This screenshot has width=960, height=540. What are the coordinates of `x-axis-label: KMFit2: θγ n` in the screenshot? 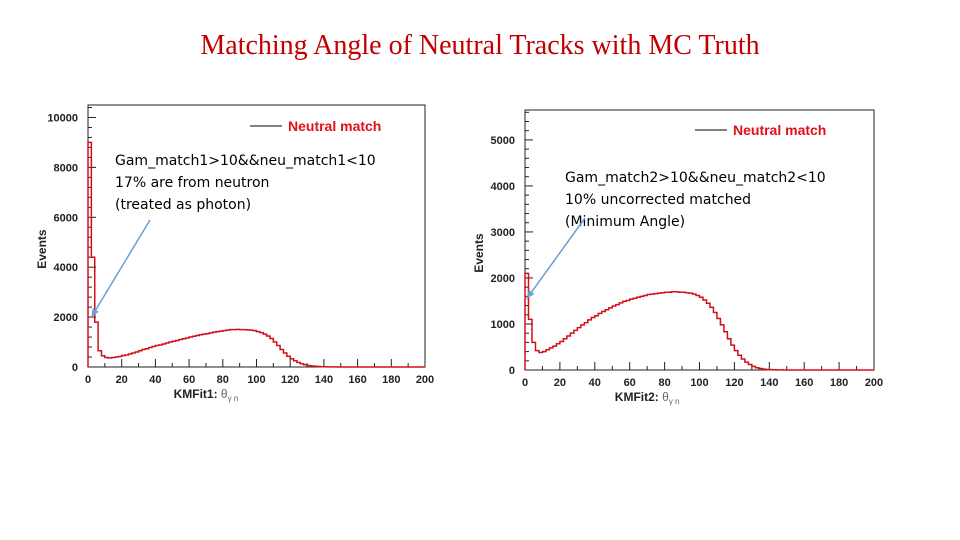 It's located at (647, 398).